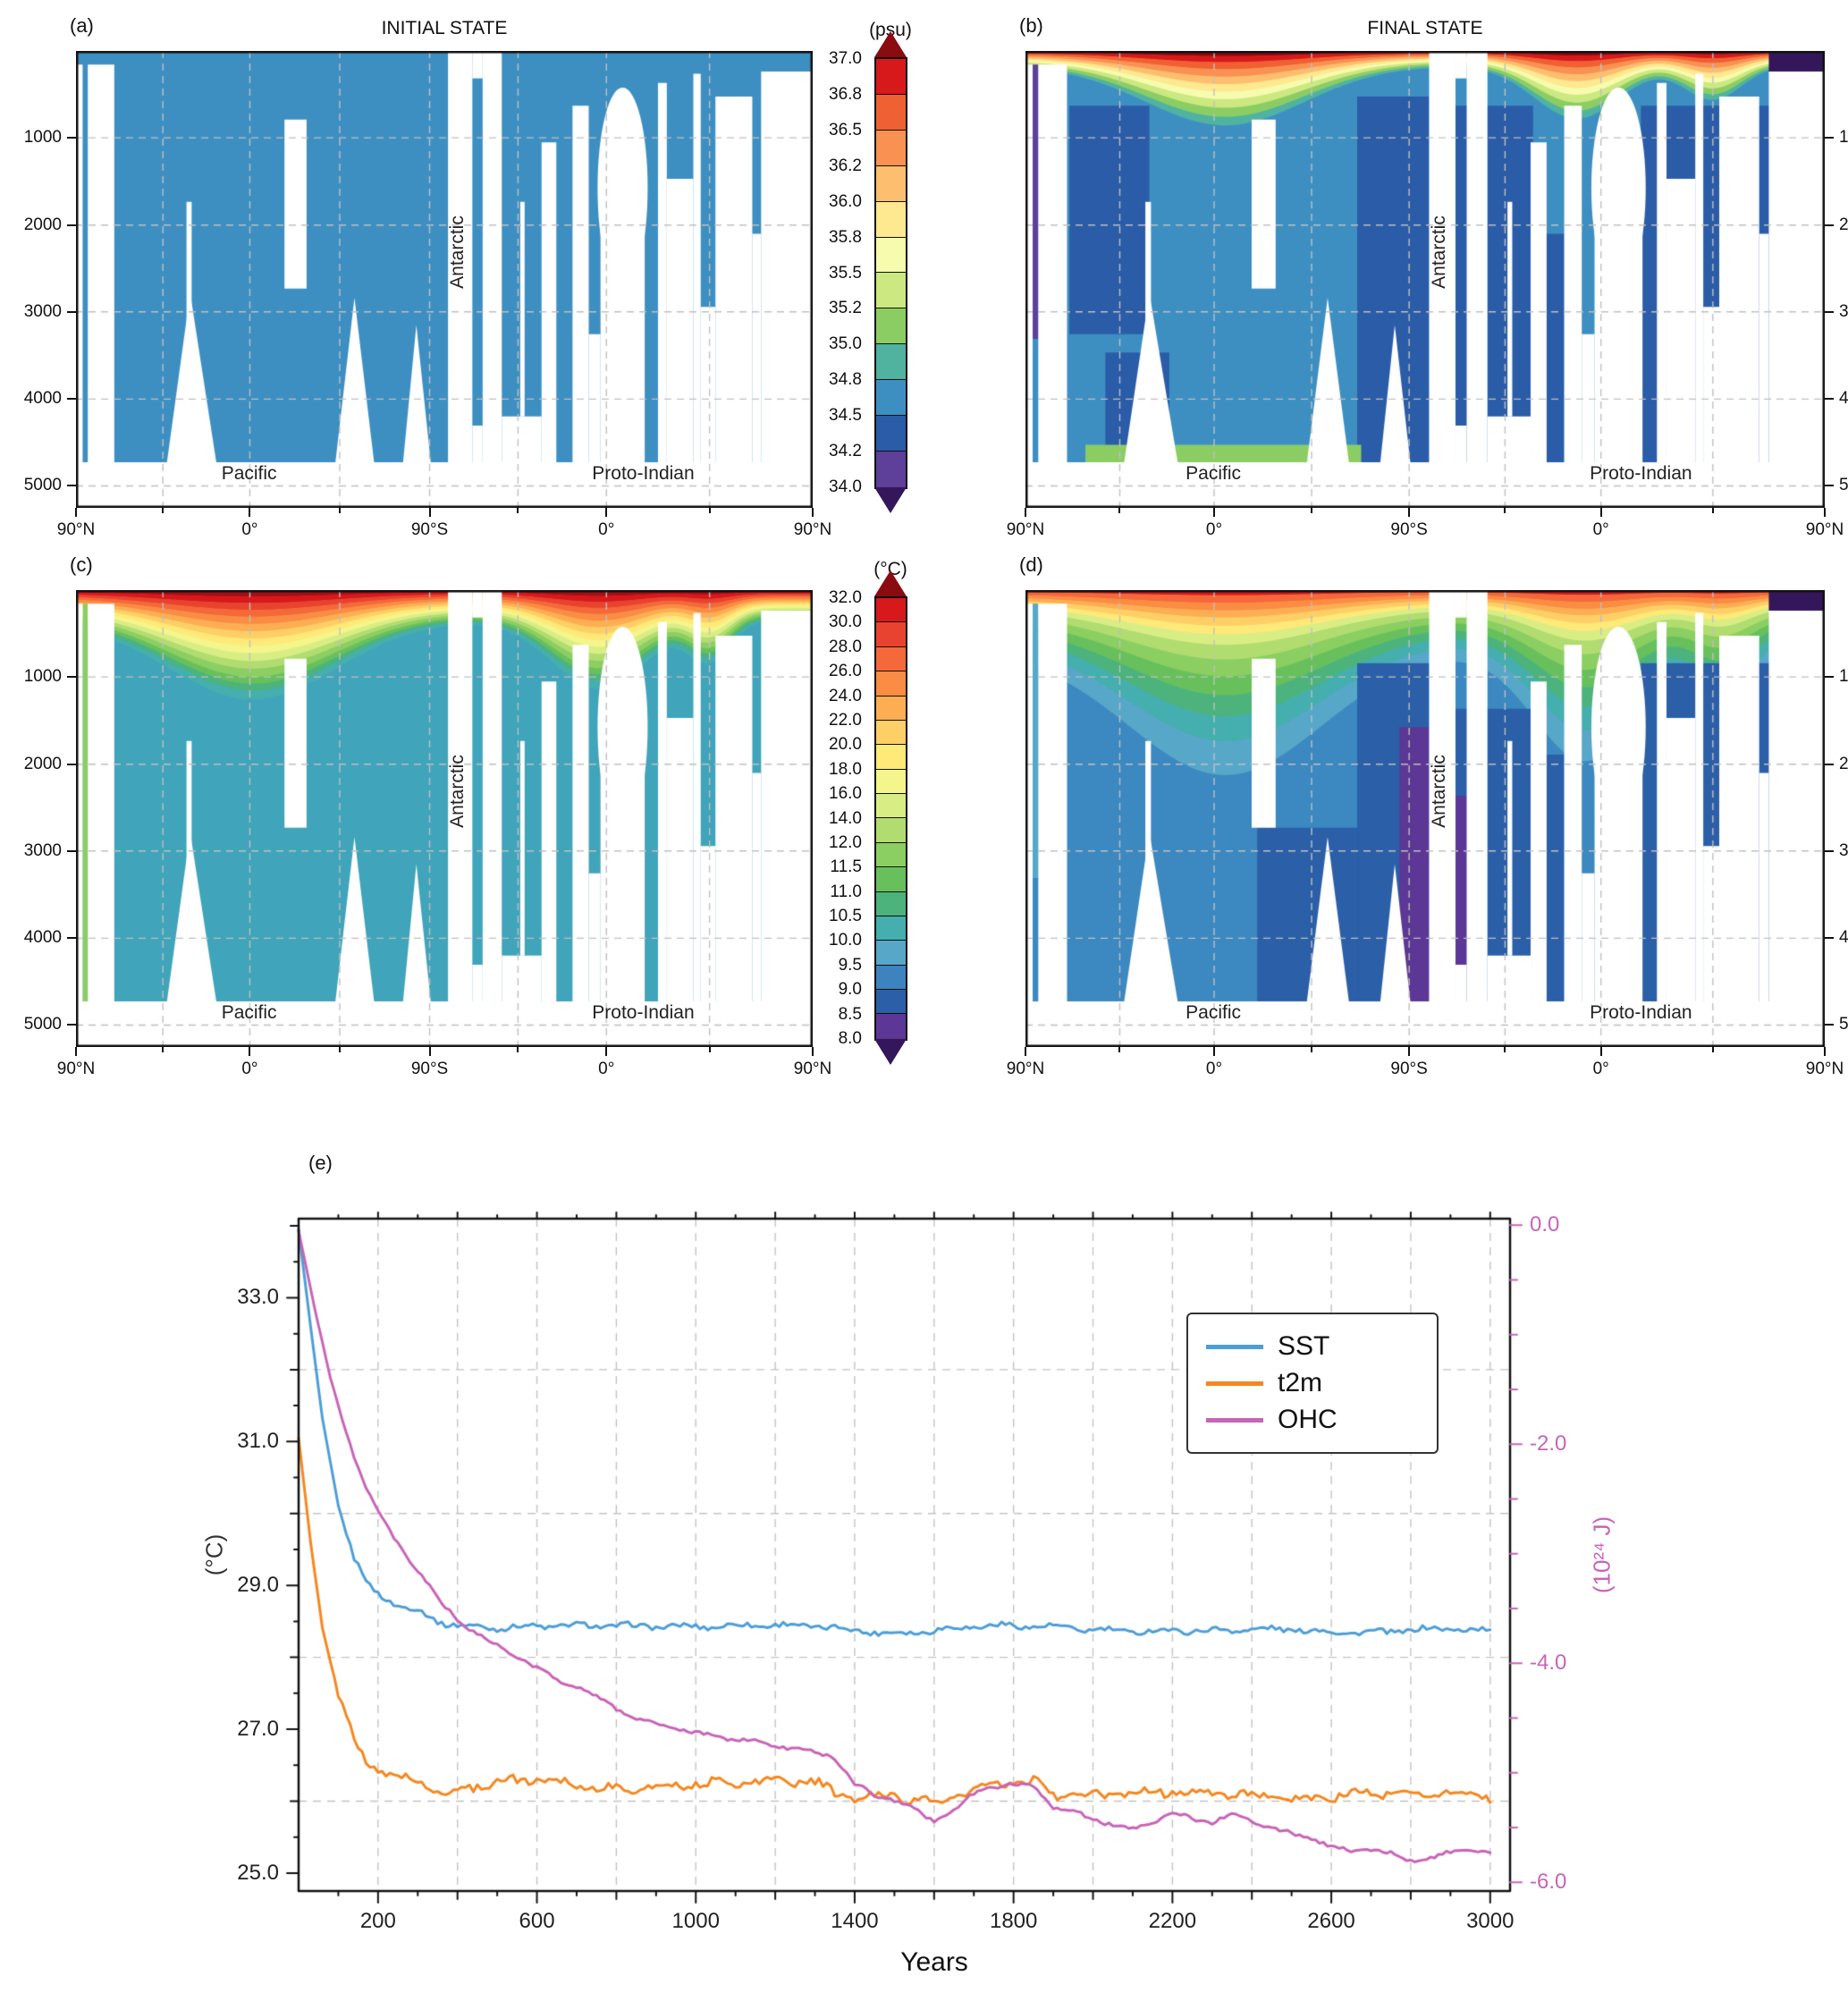 This screenshot has height=2001, width=1848. What do you see at coordinates (1234, 1420) in the screenshot?
I see `ohc-line-swatch` at bounding box center [1234, 1420].